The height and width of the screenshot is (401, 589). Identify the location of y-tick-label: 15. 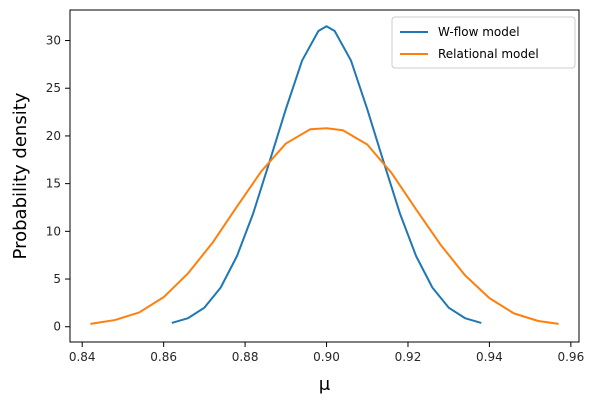
(53, 184).